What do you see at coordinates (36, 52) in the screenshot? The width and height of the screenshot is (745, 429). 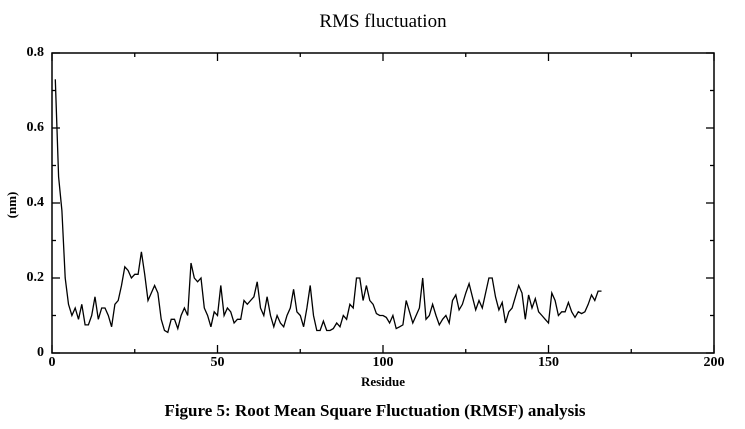 I see `y-tick-label: 0.8` at bounding box center [36, 52].